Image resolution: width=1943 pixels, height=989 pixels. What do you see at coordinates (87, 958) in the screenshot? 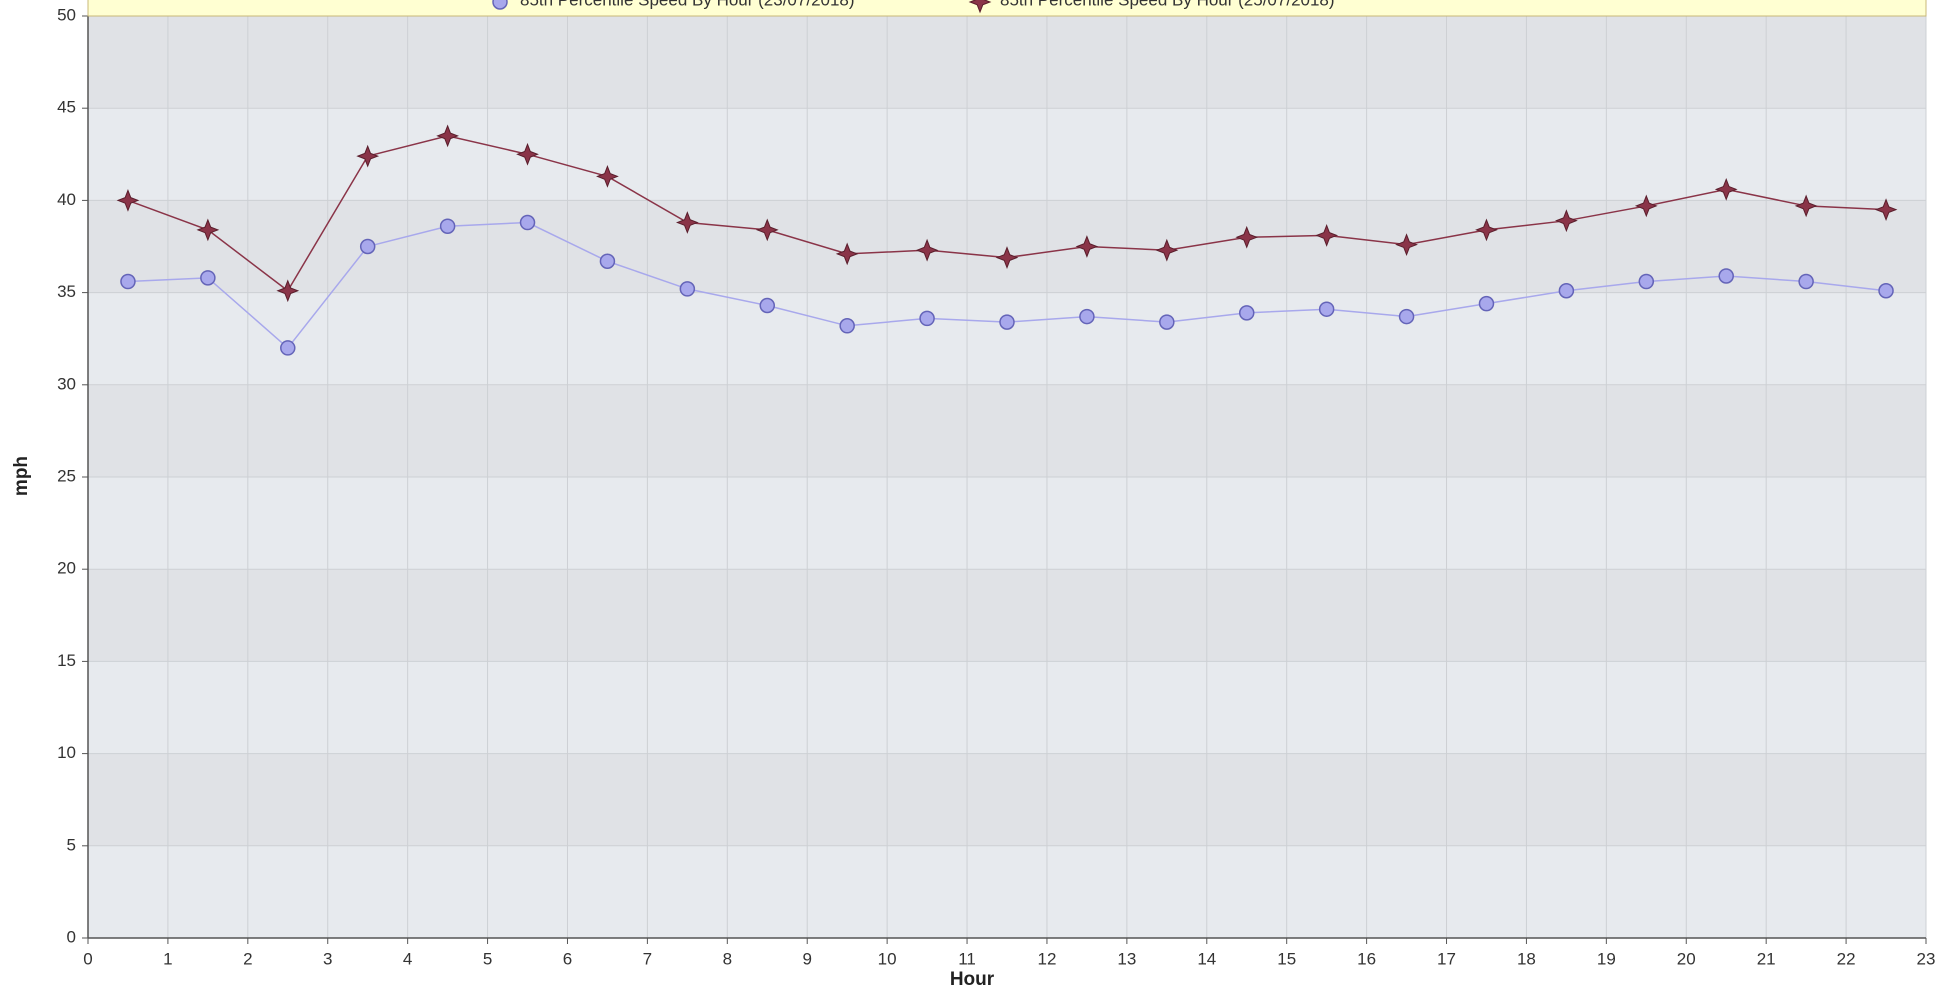
I see `x-tick-label: 0` at bounding box center [87, 958].